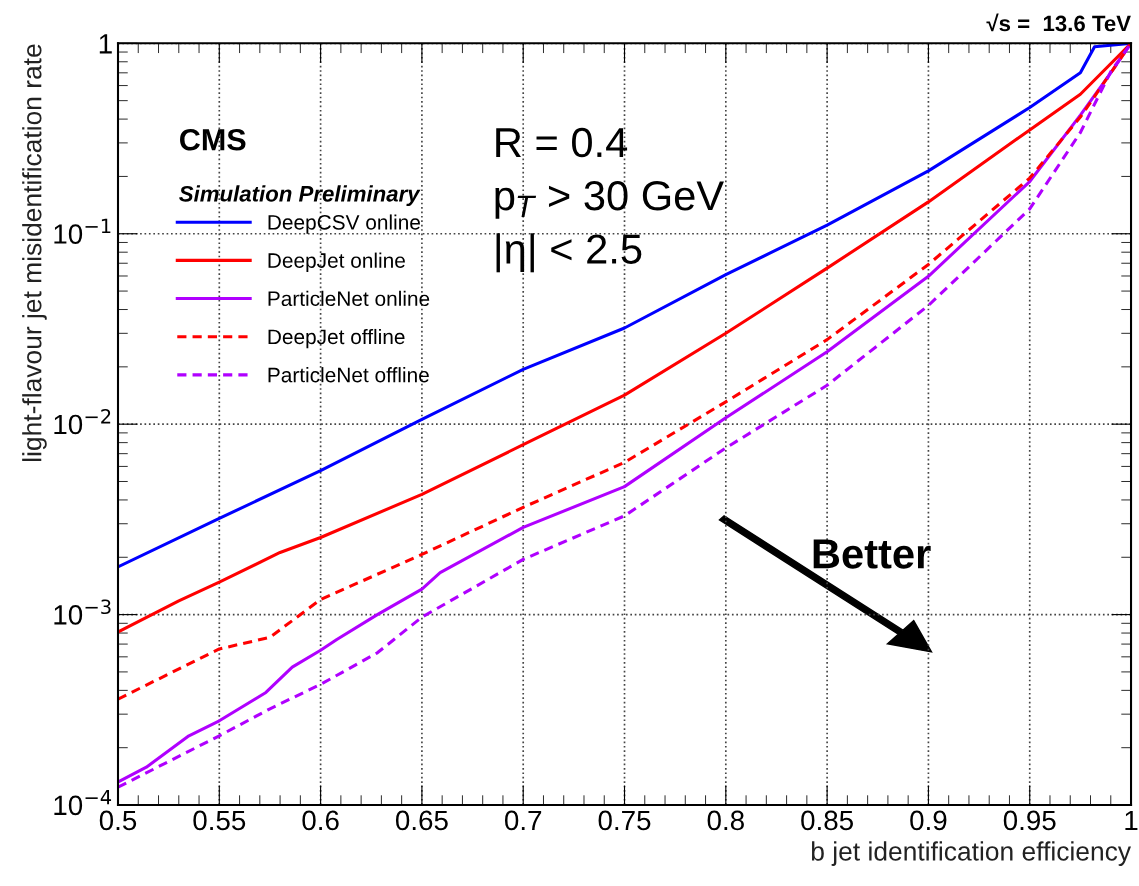 Image resolution: width=1139 pixels, height=886 pixels. Describe the element at coordinates (34, 252) in the screenshot. I see `y-axis-title: light-flavour jet misidentification rate` at that location.